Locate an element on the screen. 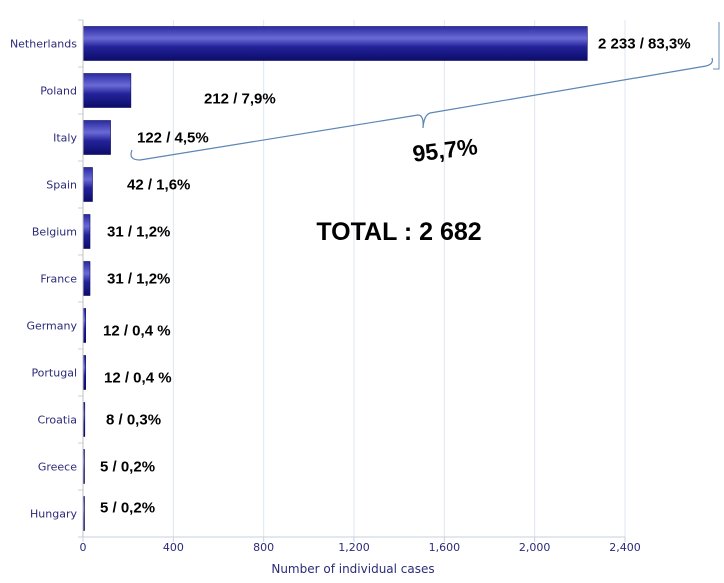  category-label: Italy is located at coordinates (65, 138).